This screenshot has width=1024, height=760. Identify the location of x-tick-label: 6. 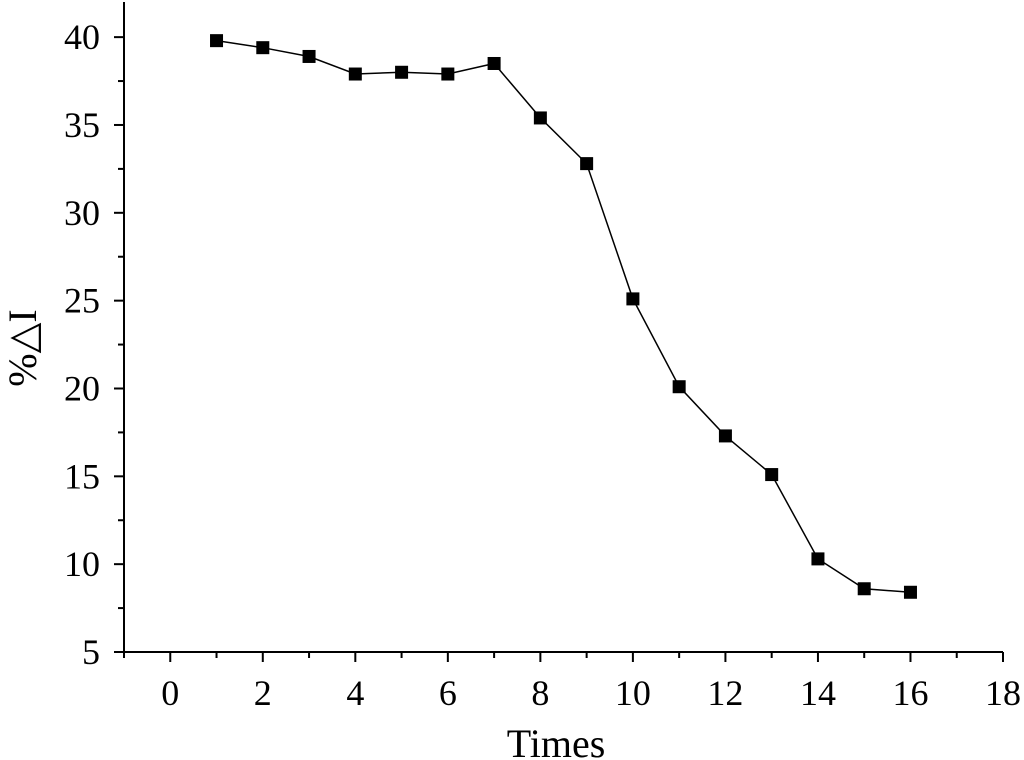
(448, 693).